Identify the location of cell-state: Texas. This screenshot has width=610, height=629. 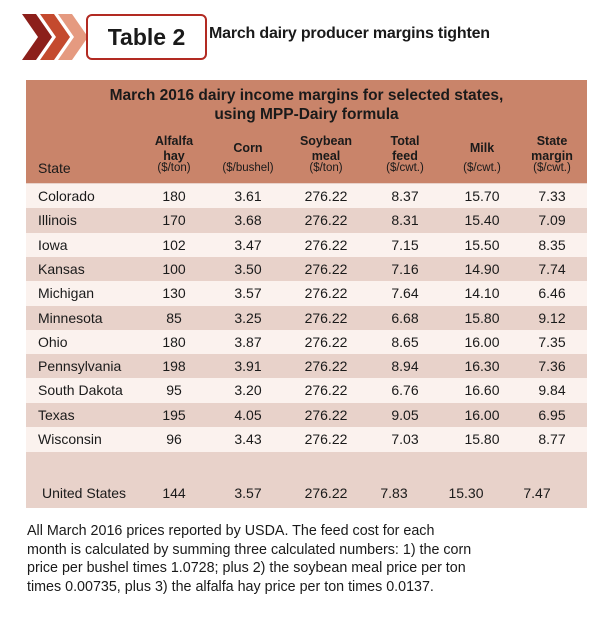
(56, 414).